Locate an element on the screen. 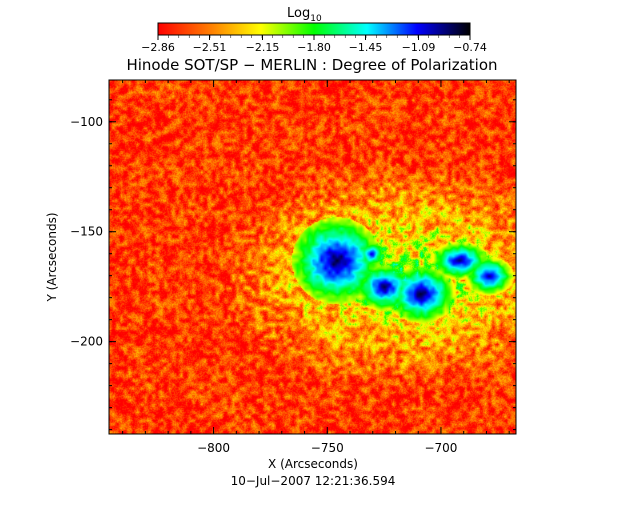  colorbar-tick-label: −2.15 is located at coordinates (263, 47).